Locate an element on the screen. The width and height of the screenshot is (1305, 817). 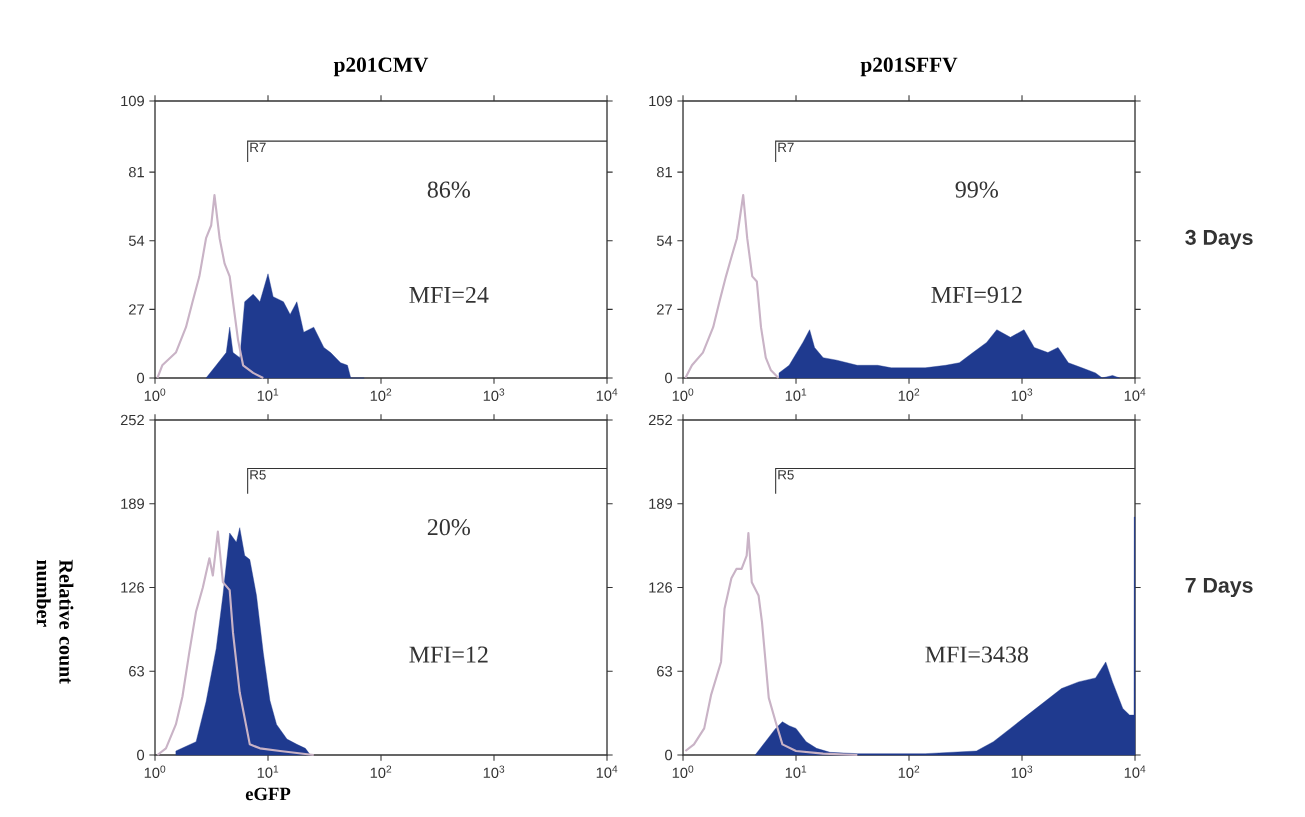
chart-title: p201CMV is located at coordinates (381, 67).